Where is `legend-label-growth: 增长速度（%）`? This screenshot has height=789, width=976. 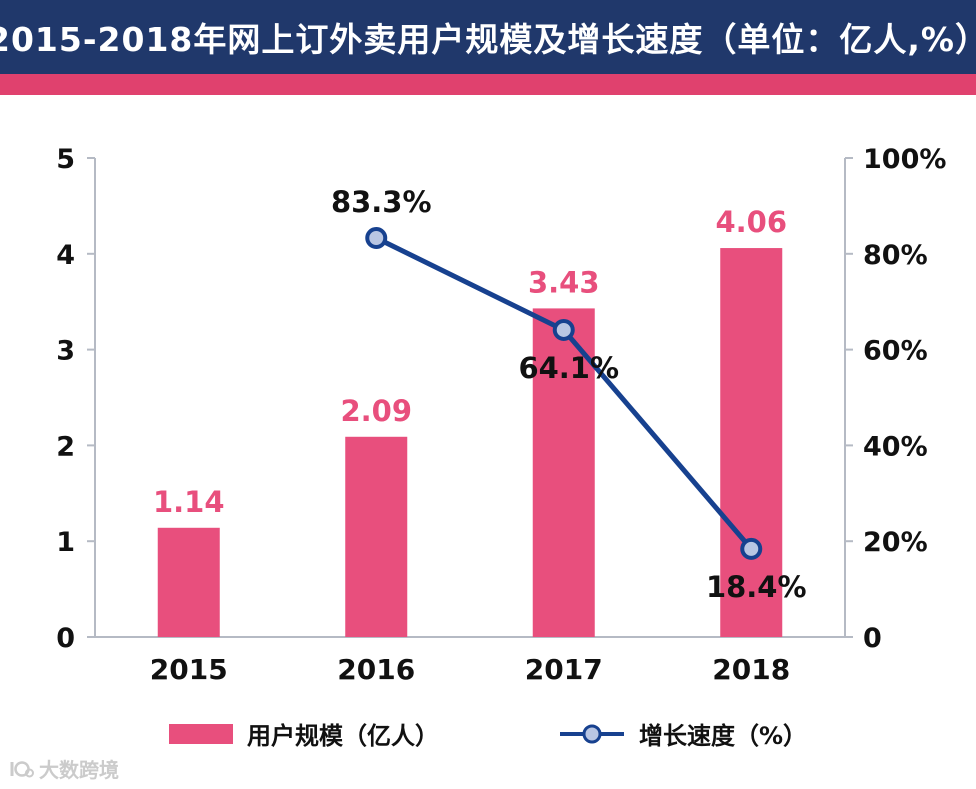
legend-label-growth: 增长速度（%） is located at coordinates (723, 736).